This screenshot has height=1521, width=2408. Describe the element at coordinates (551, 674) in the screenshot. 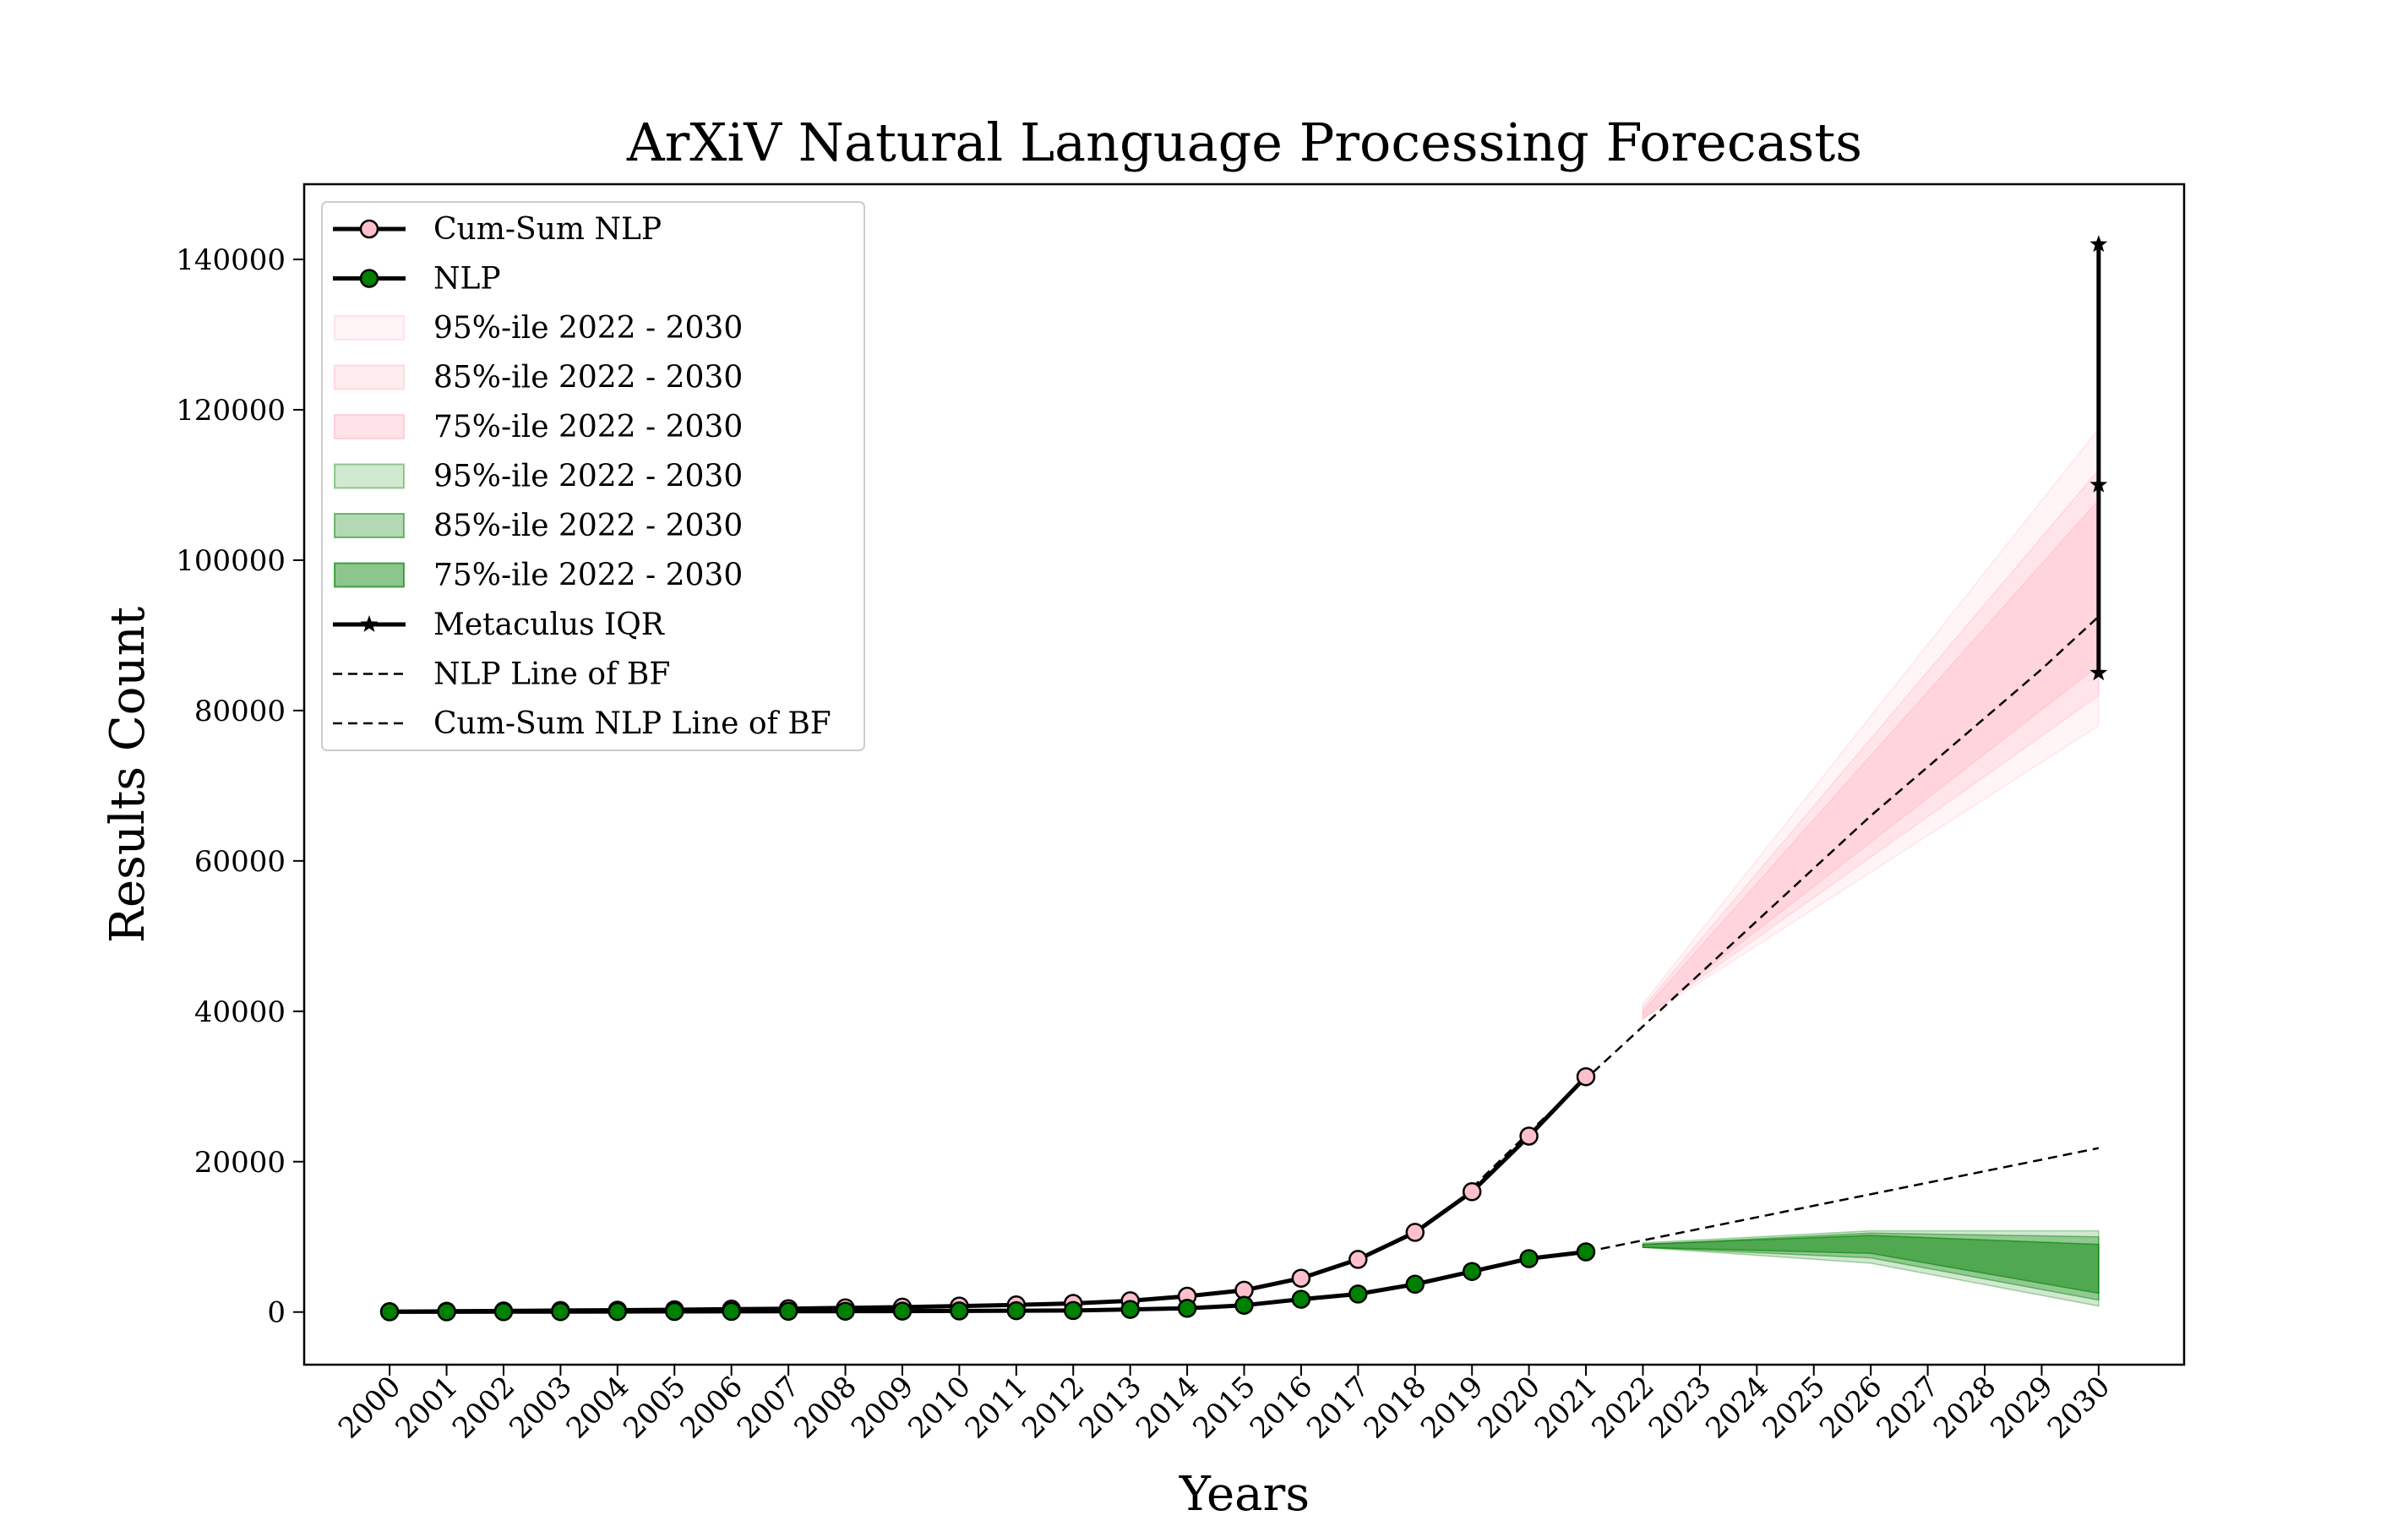

I see `legend-label-9: NLP Line of BF` at that location.